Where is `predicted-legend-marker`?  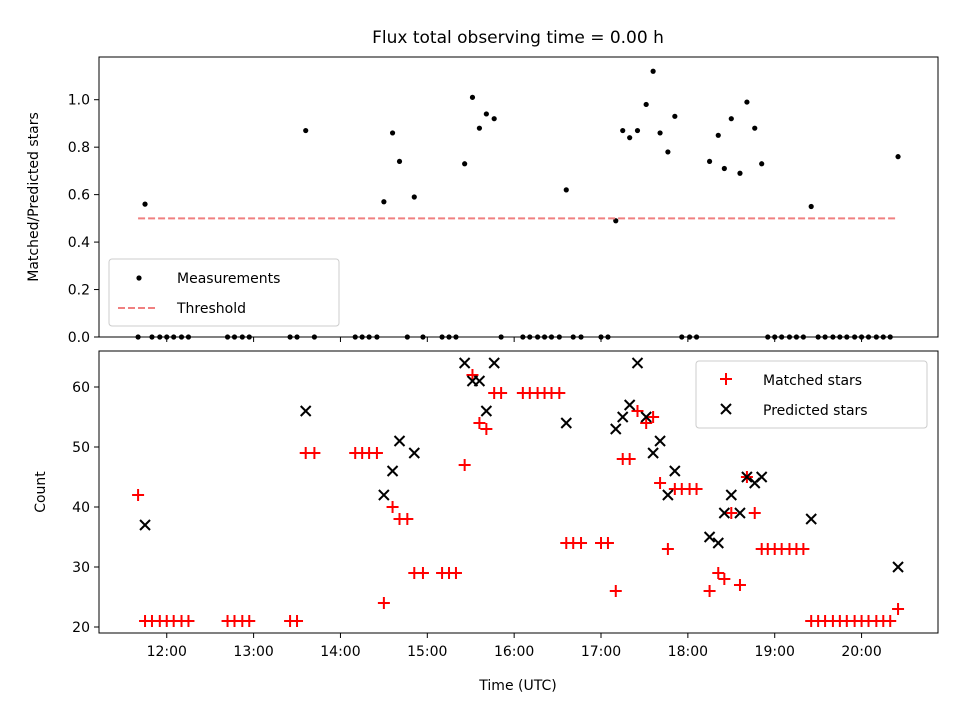 predicted-legend-marker is located at coordinates (726, 409).